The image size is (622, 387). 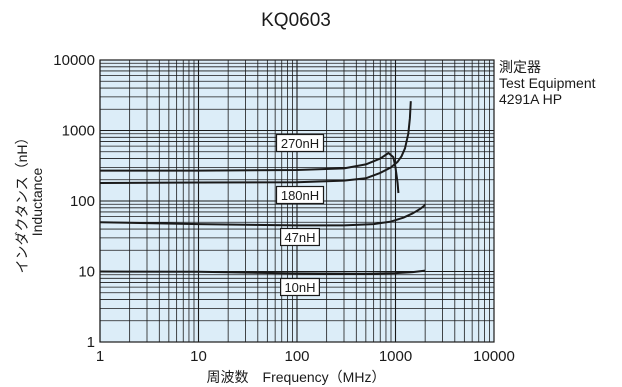 What do you see at coordinates (395, 356) in the screenshot?
I see `x-tick-label: 1000` at bounding box center [395, 356].